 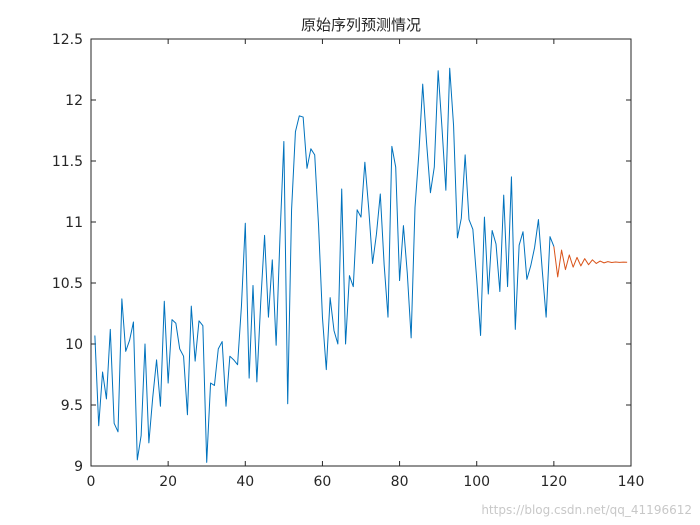 I want to click on x-tick-label: 40, so click(x=245, y=482).